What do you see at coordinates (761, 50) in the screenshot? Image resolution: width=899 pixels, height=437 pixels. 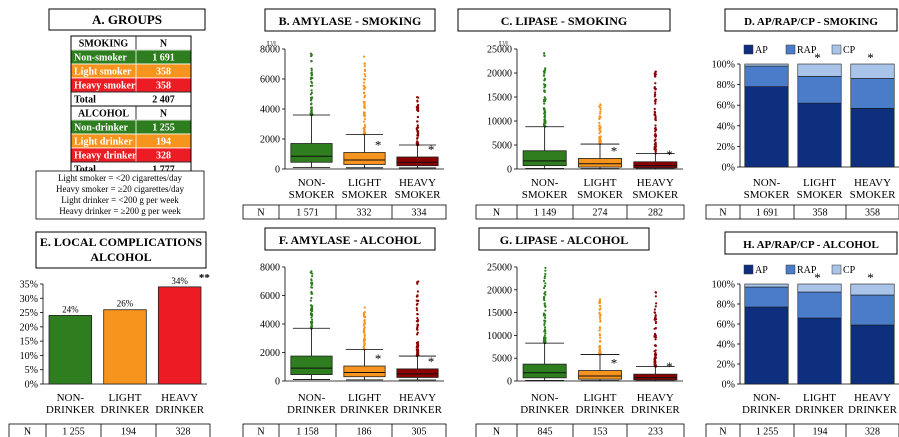 I see `legend-label: AP` at bounding box center [761, 50].